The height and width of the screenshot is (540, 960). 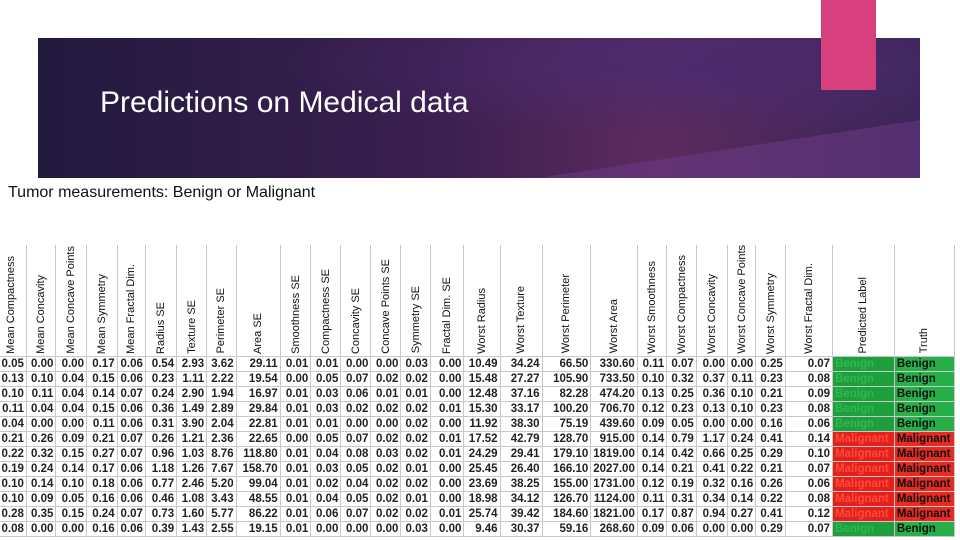 What do you see at coordinates (566, 363) in the screenshot?
I see `value-cell: 66.50` at bounding box center [566, 363].